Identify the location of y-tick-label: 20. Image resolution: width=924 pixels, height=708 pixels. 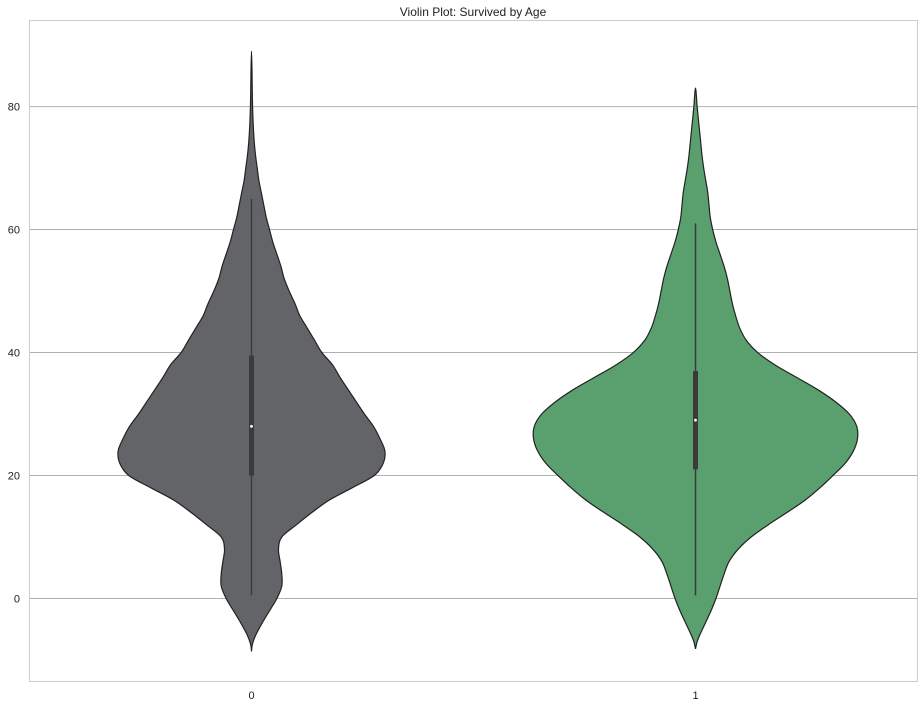
(14, 477).